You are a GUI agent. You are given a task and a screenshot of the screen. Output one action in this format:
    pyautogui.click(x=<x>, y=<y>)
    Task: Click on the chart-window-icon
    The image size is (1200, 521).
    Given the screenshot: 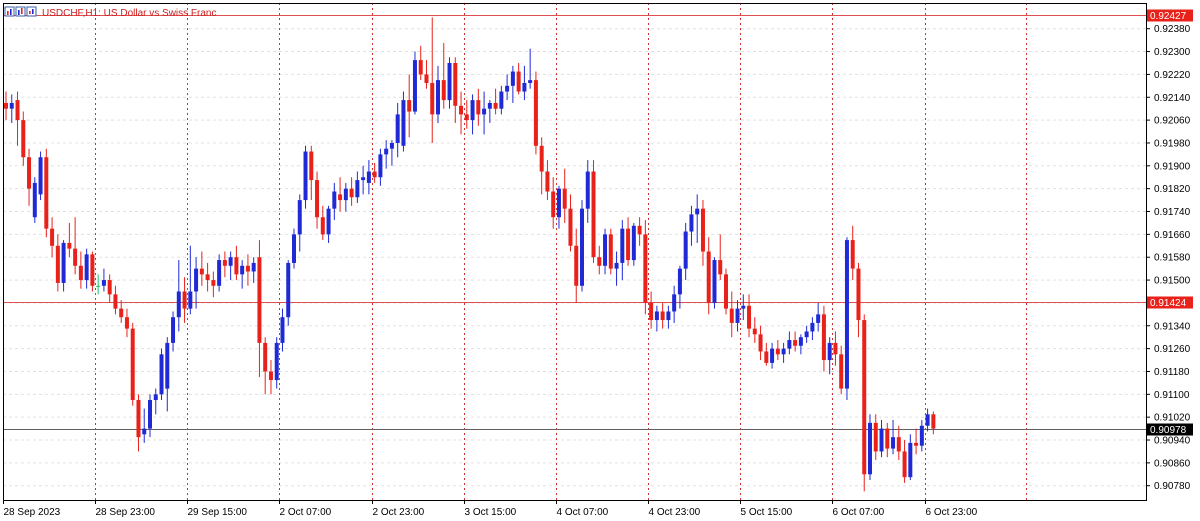 What is the action you would take?
    pyautogui.click(x=20, y=11)
    